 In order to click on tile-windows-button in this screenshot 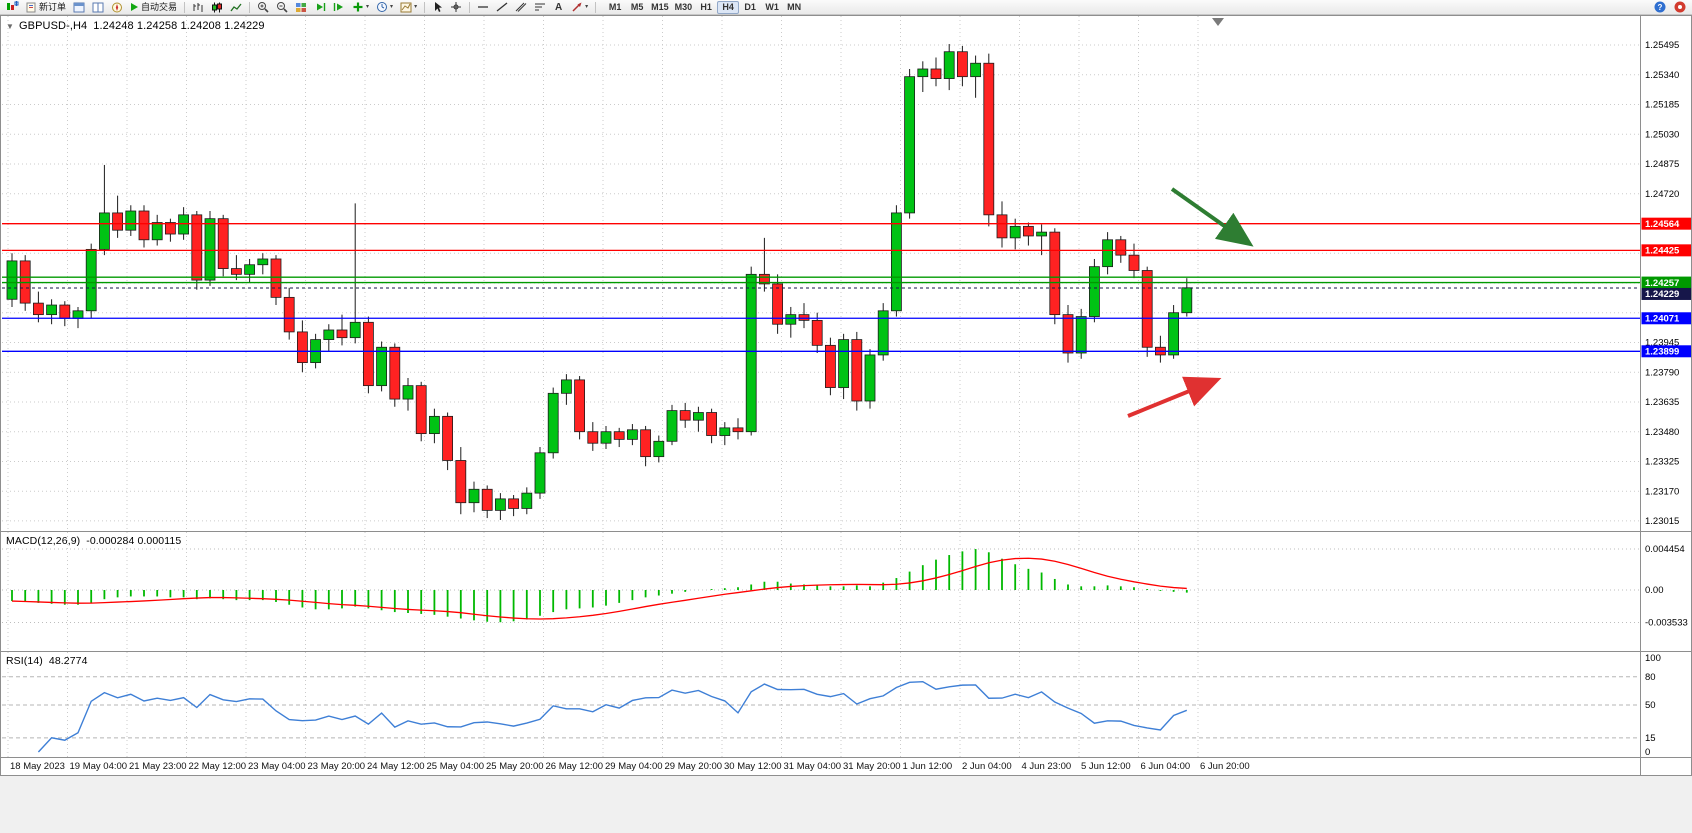, I will do `click(301, 7)`.